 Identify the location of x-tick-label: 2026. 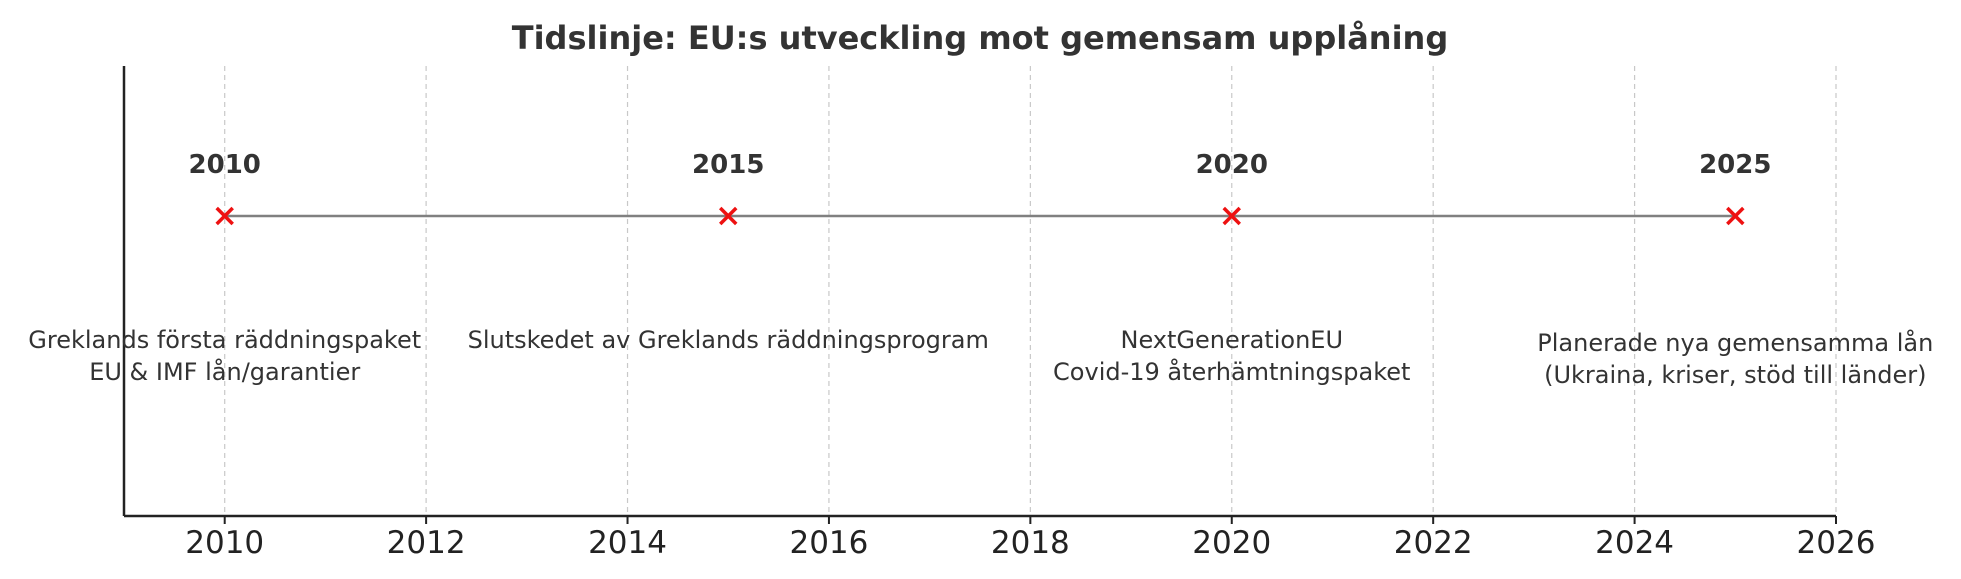
(1836, 543).